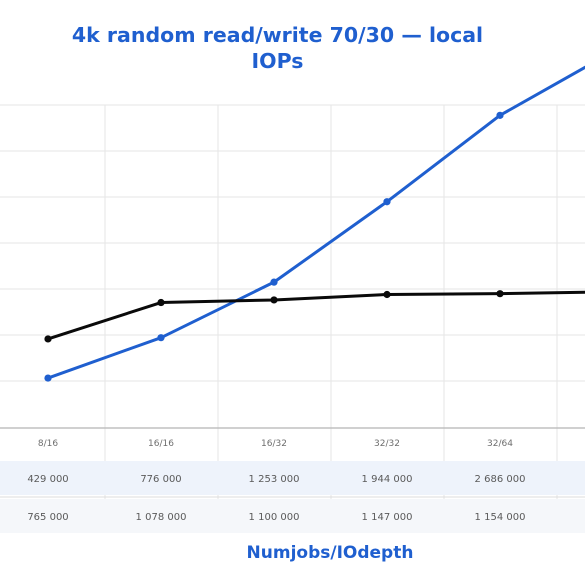 This screenshot has height=585, width=585. I want to click on chart-title-line: 4k random read/write 70/30 — local, so click(277, 35).